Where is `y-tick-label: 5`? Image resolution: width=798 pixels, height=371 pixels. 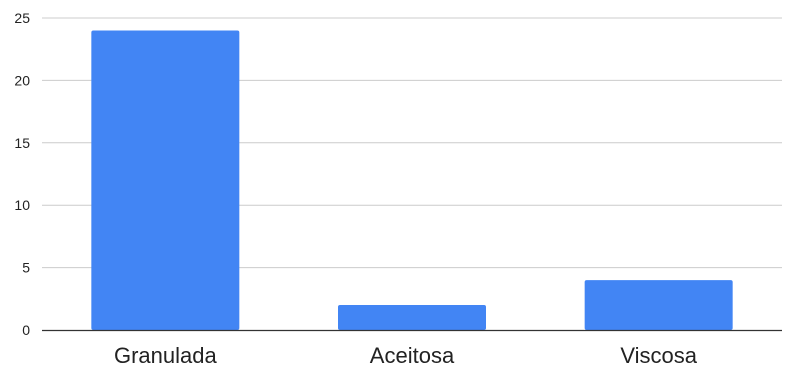
y-tick-label: 5 is located at coordinates (26, 268).